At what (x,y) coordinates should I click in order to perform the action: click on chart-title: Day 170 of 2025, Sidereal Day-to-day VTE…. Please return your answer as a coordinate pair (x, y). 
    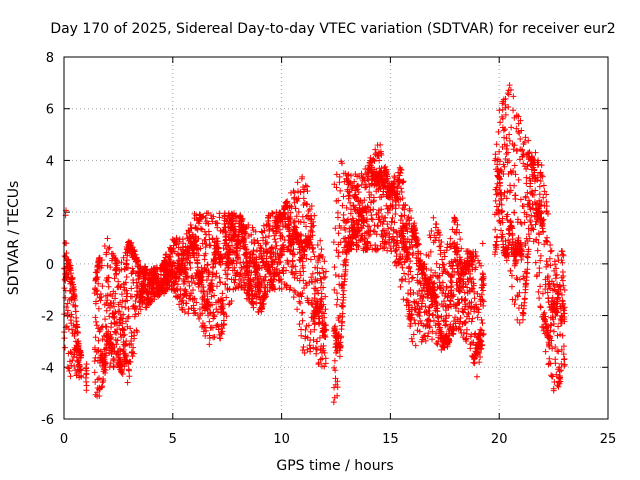
    Looking at the image, I should click on (332, 29).